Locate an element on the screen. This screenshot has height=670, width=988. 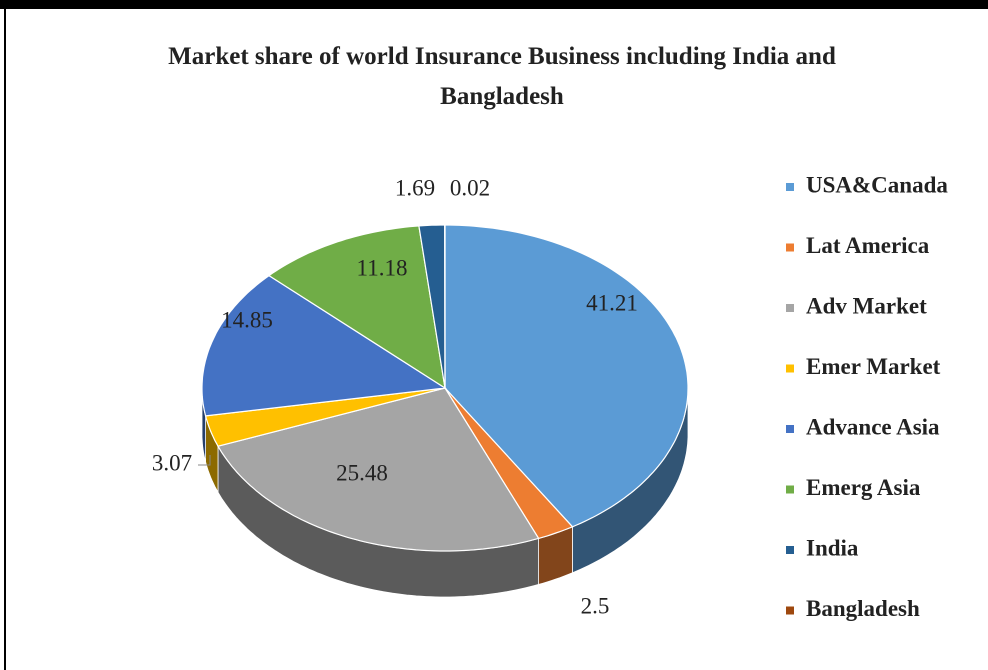
left-border is located at coordinates (5, 335).